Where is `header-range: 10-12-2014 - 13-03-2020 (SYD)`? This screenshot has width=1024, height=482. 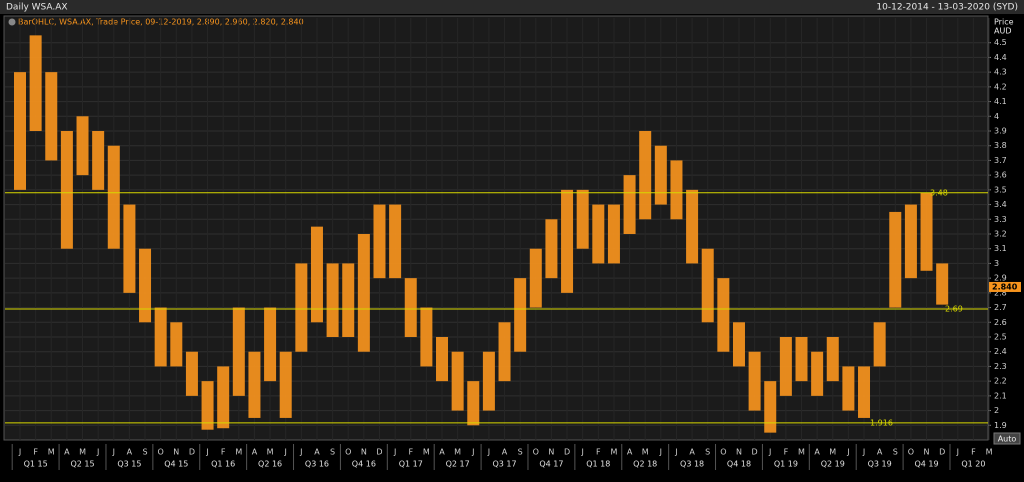 header-range: 10-12-2014 - 13-03-2020 (SYD) is located at coordinates (947, 8).